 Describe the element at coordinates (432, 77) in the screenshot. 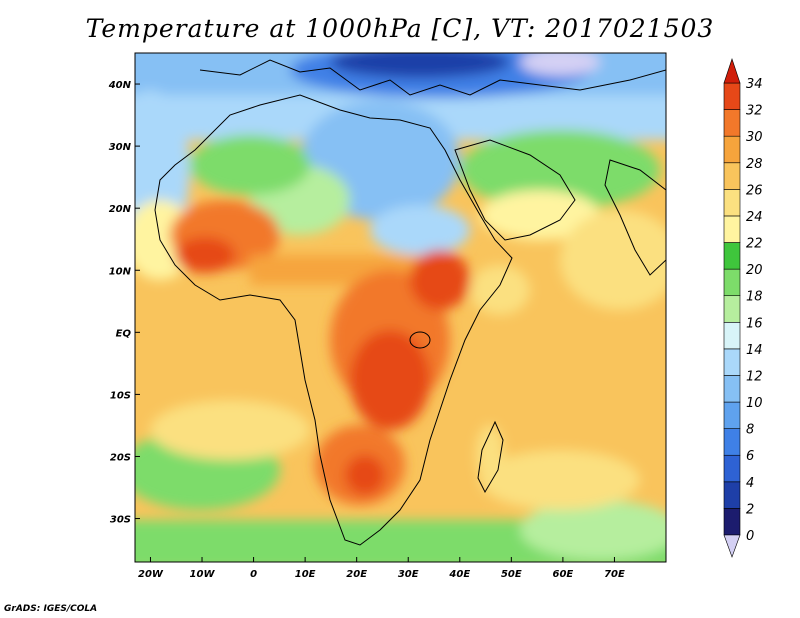

I see `europe-coastline` at that location.